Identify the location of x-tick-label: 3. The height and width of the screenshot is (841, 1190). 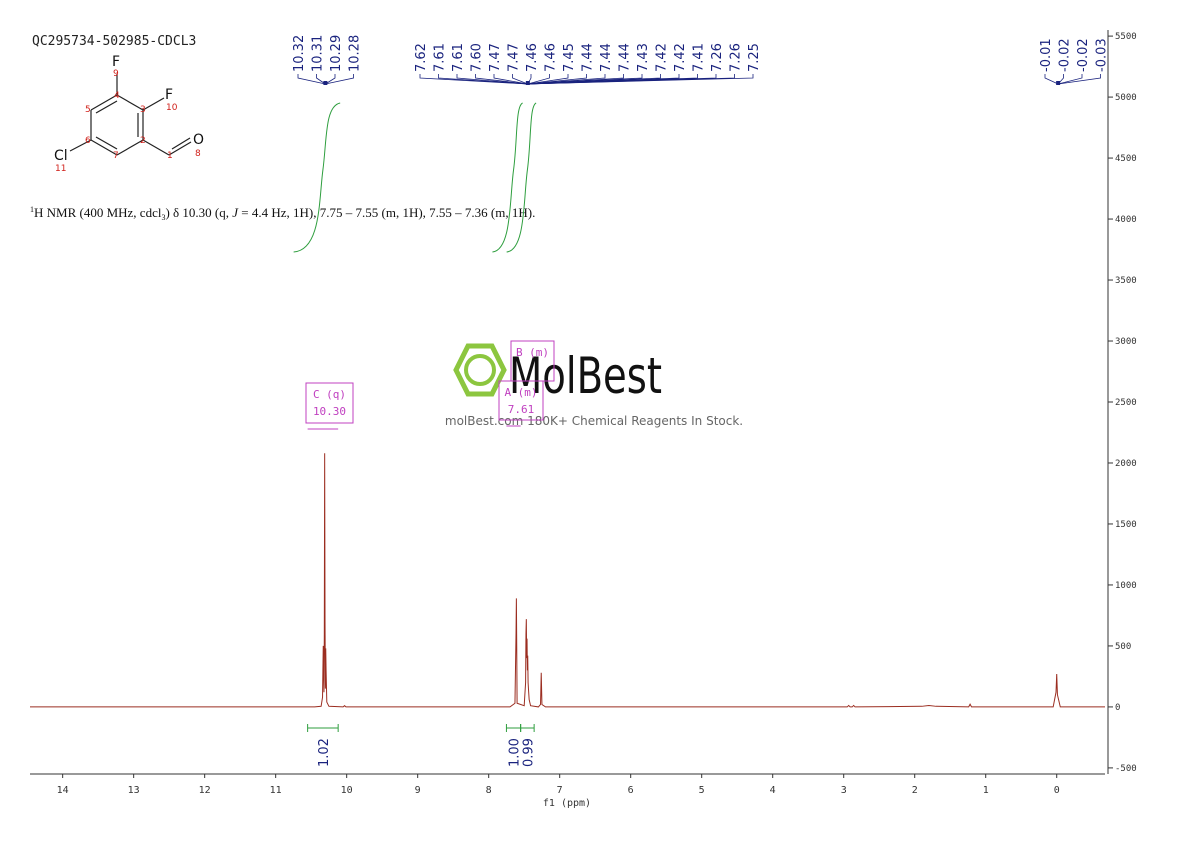
(844, 790).